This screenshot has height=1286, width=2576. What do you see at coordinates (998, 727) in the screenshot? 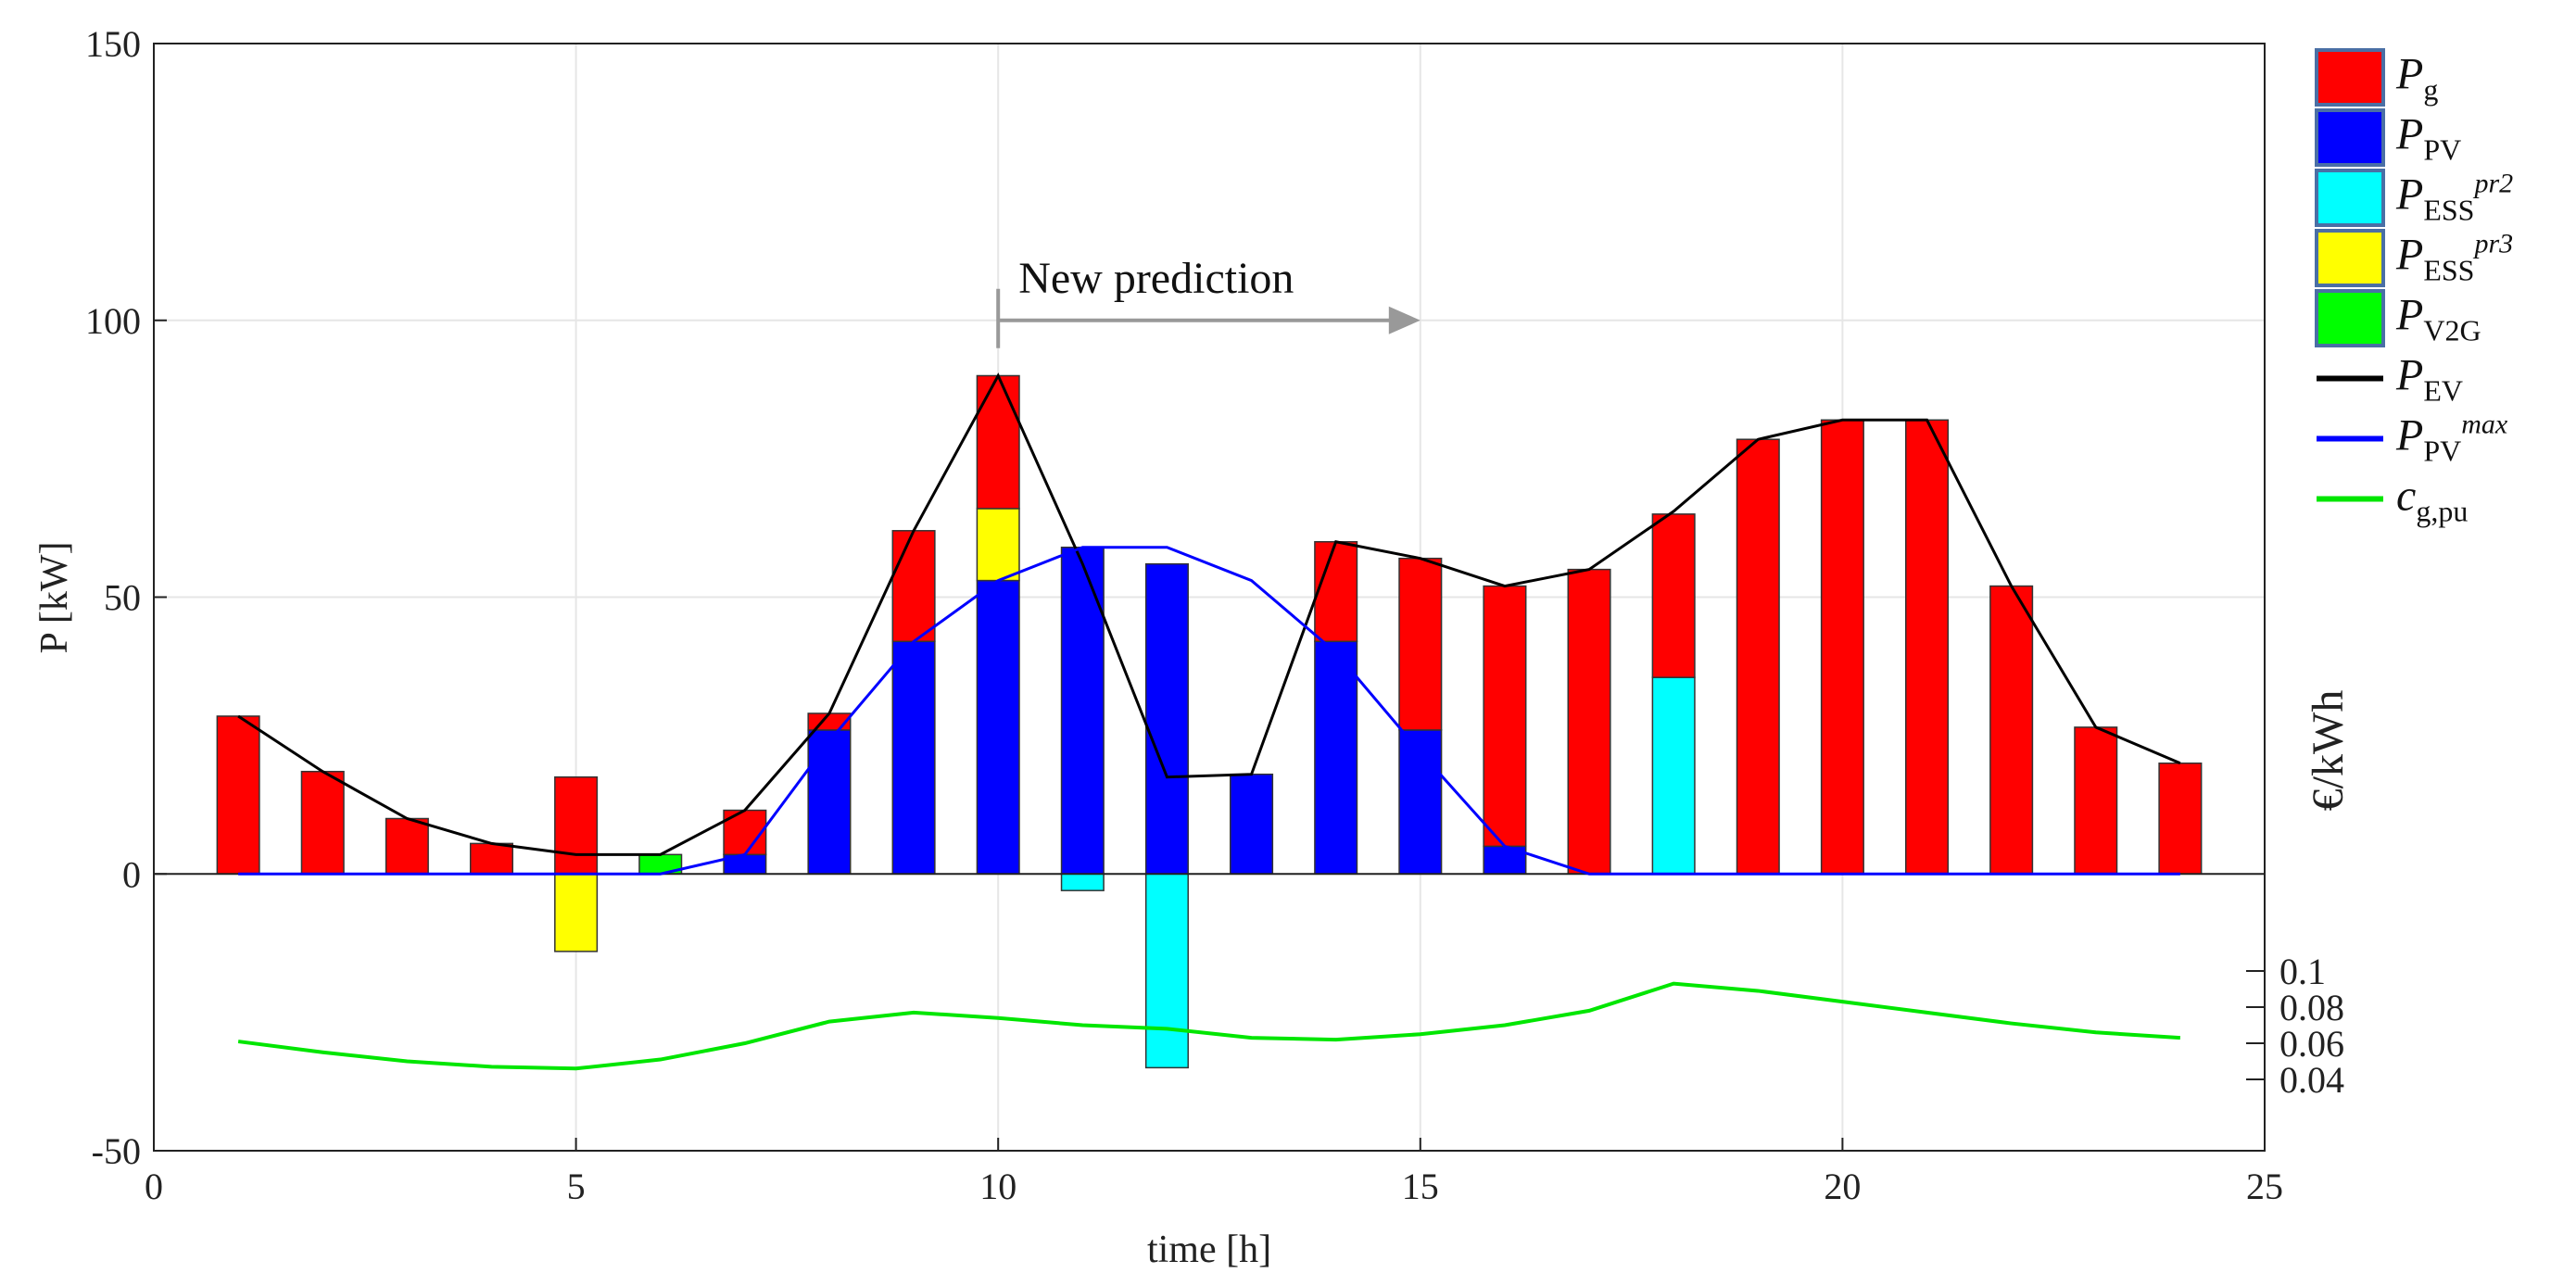
I see `bar-p-pv-h10` at bounding box center [998, 727].